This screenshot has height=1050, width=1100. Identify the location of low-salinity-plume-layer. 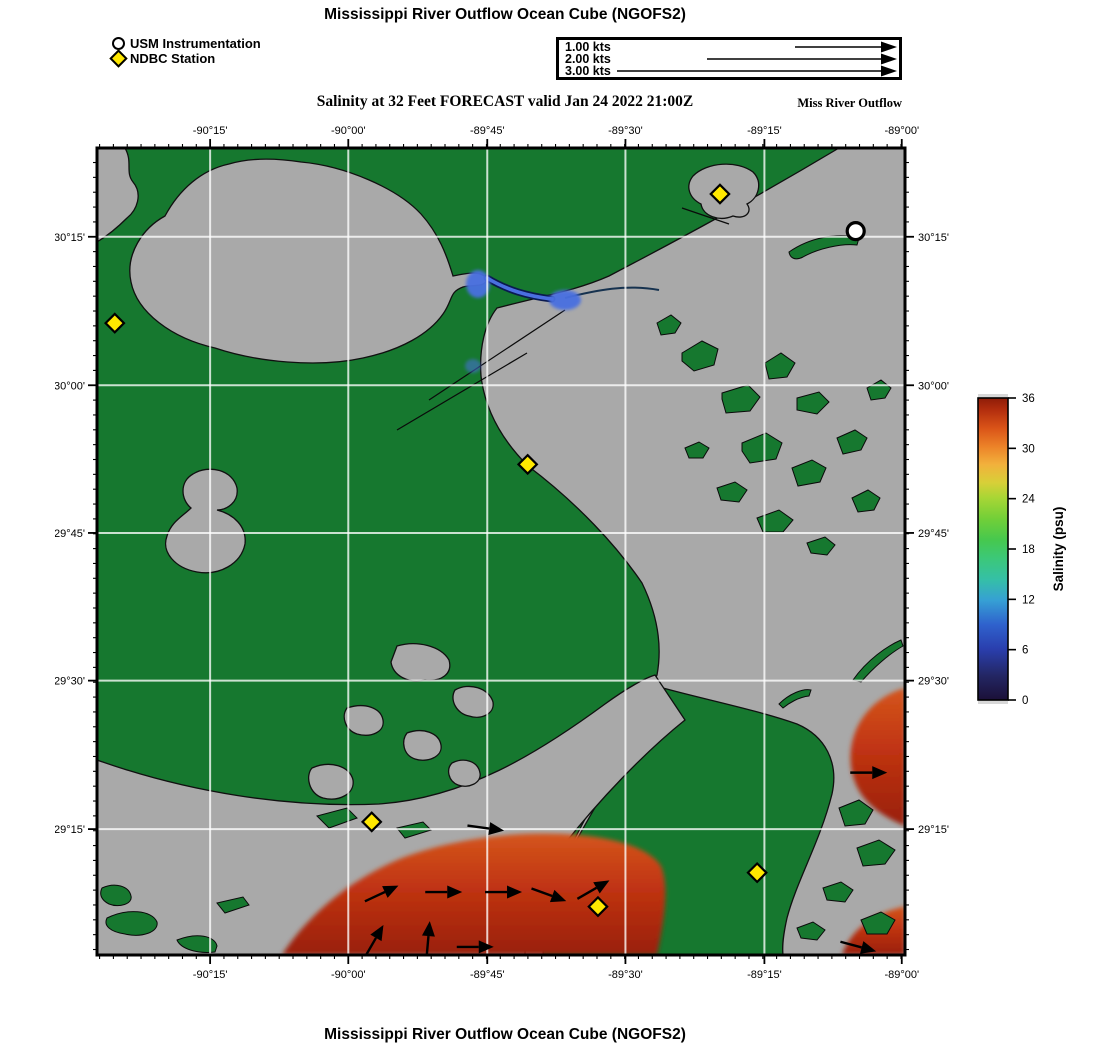
(523, 321).